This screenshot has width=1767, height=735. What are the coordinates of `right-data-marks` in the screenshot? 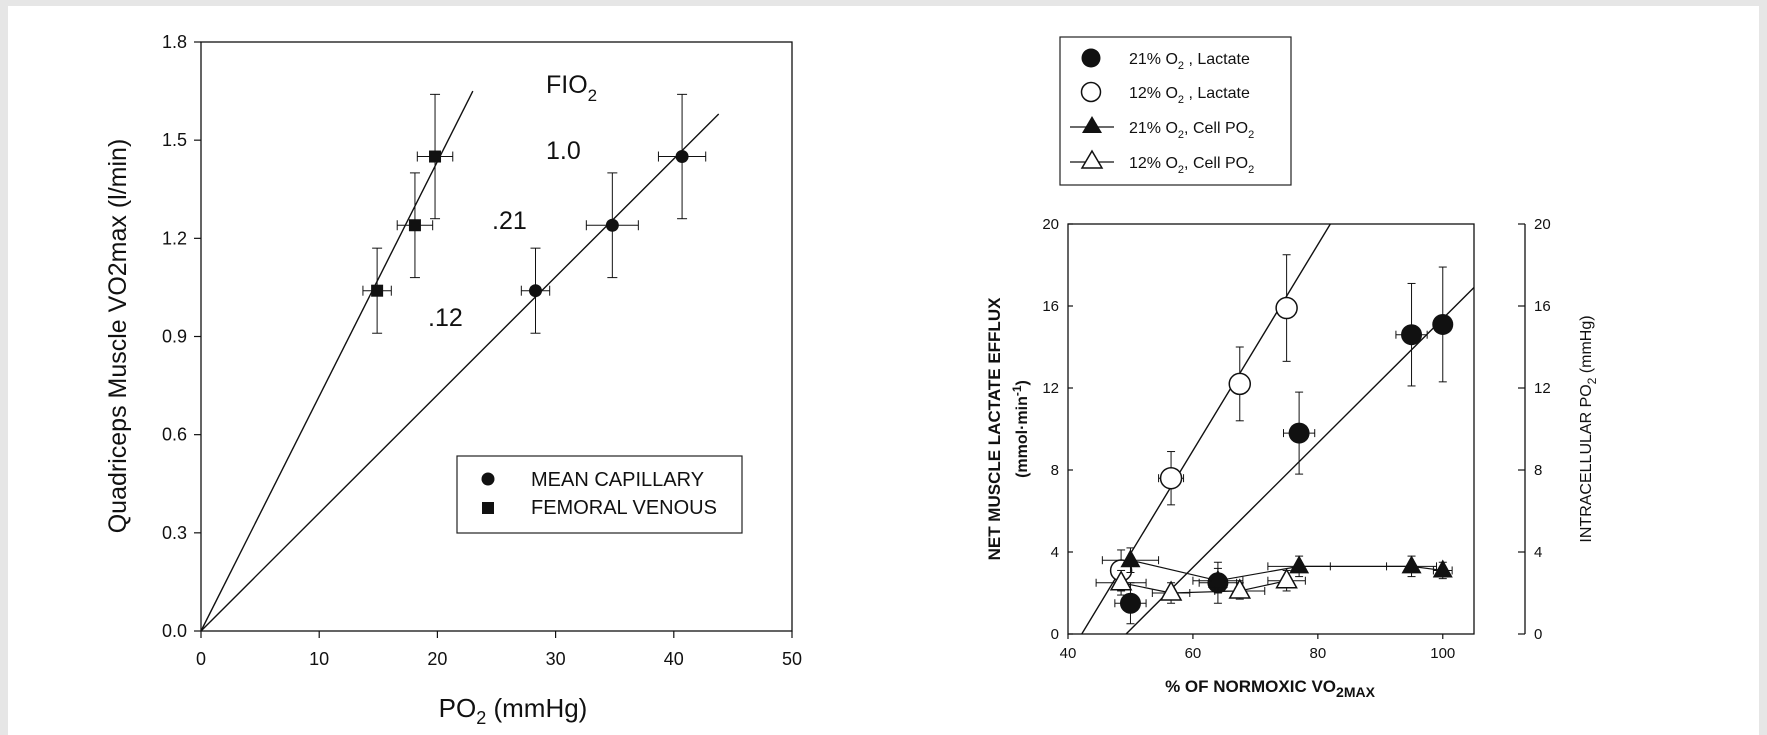 It's located at (1274, 439).